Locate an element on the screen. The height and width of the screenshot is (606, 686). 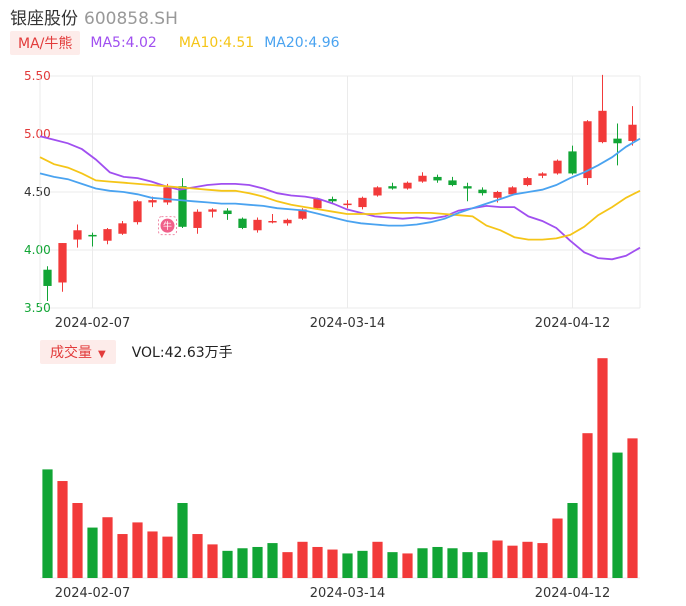
volume-x-tick-label: 2024-03-14 is located at coordinates (348, 593).